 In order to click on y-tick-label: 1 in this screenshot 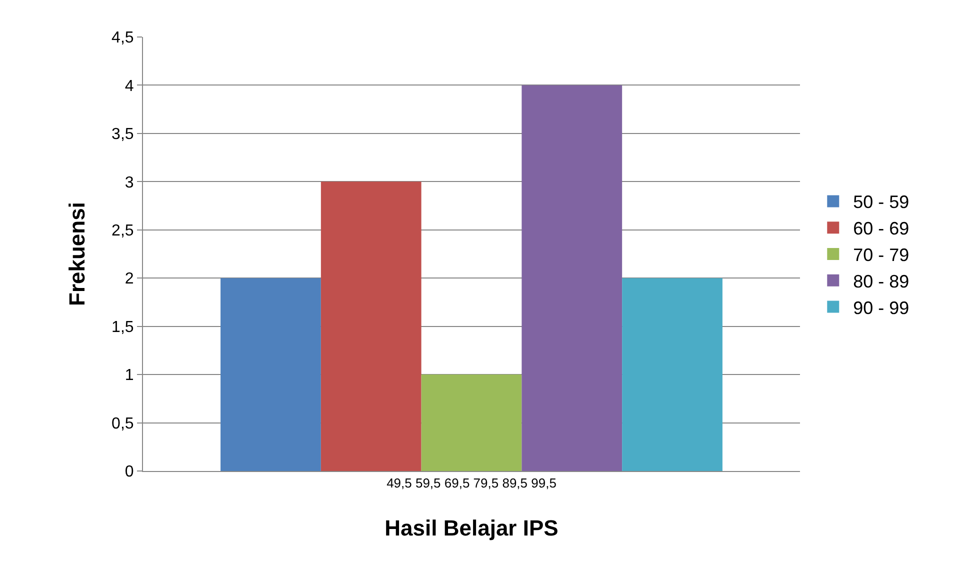, I will do `click(129, 375)`.